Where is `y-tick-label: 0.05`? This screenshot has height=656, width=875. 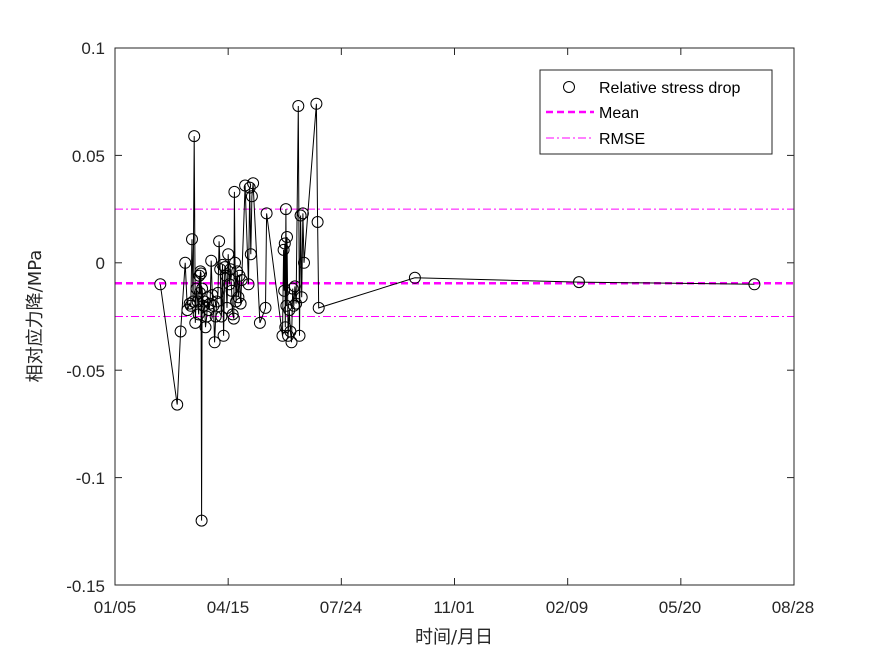 y-tick-label: 0.05 is located at coordinates (88, 156).